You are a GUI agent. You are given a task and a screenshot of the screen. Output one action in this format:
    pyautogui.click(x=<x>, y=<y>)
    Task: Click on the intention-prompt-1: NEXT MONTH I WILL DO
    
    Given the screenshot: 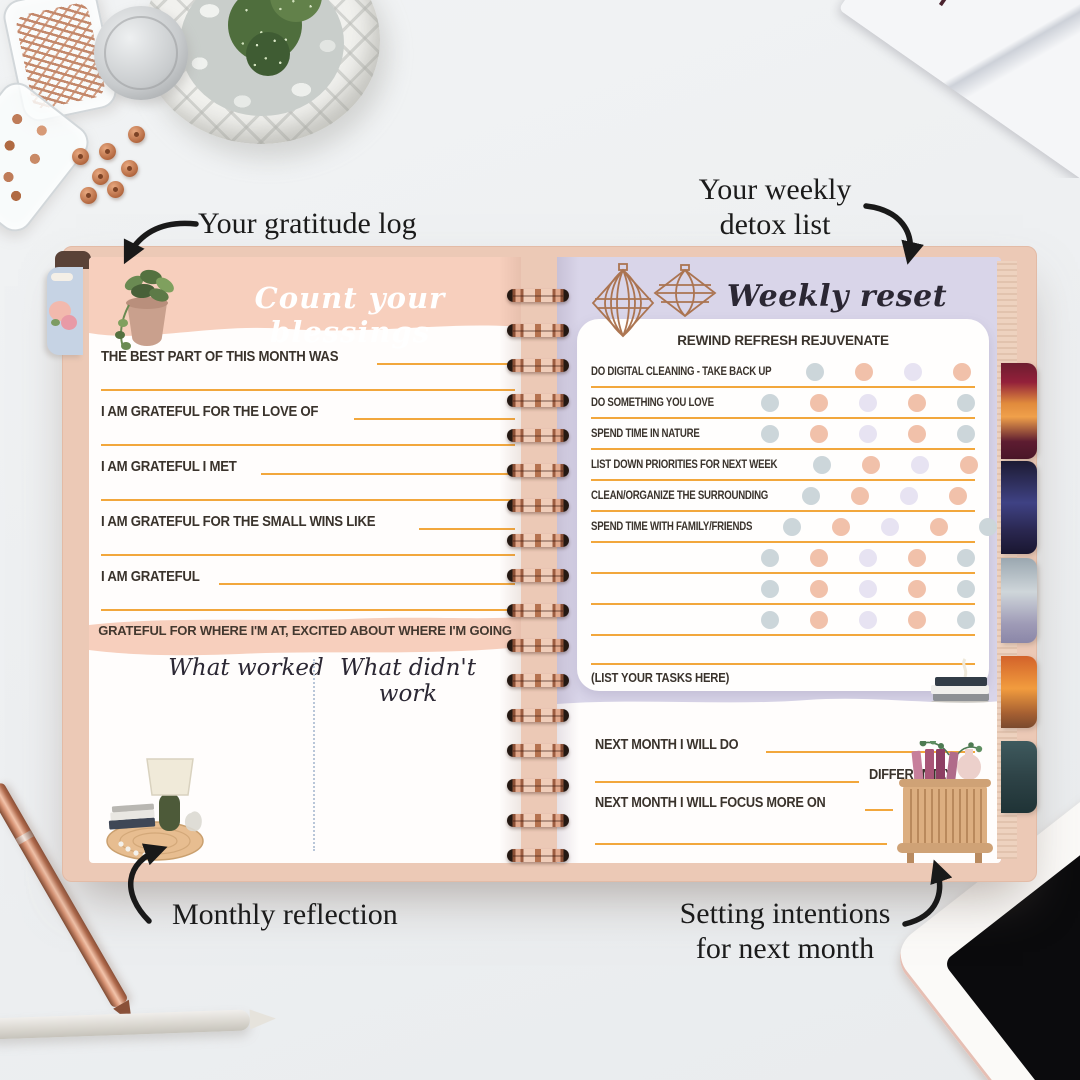 What is the action you would take?
    pyautogui.click(x=667, y=745)
    